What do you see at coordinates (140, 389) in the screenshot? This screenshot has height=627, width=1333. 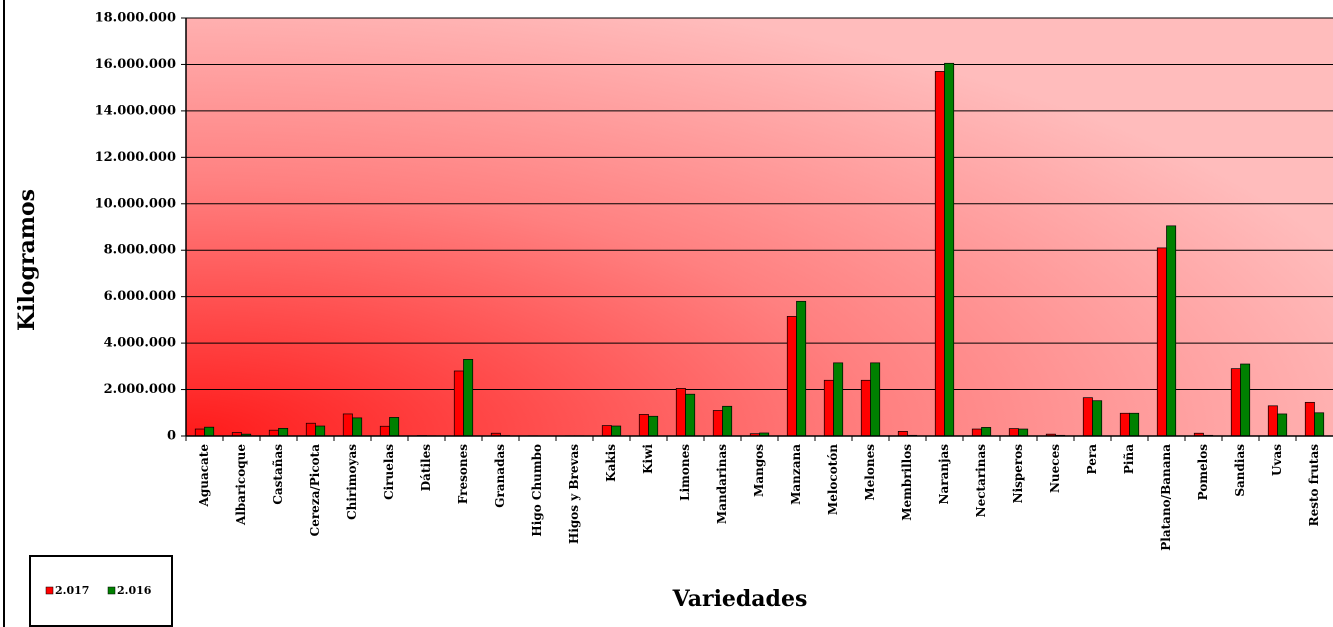 I see `y-tick-label: 2.000.000` at bounding box center [140, 389].